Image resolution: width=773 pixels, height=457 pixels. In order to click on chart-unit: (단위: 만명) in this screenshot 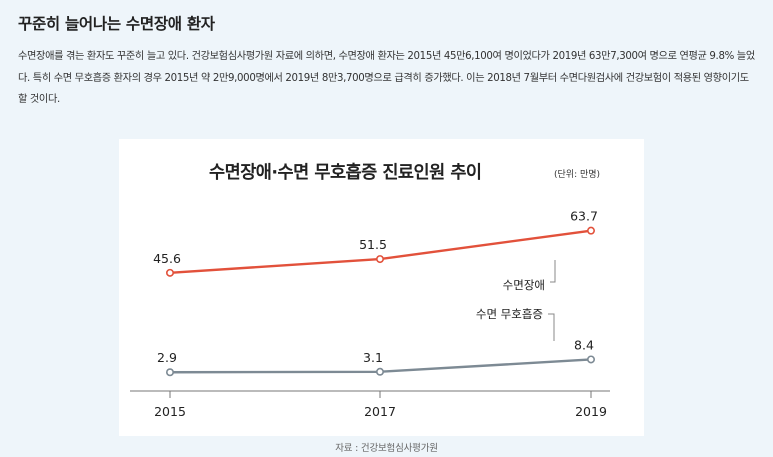, I will do `click(577, 174)`.